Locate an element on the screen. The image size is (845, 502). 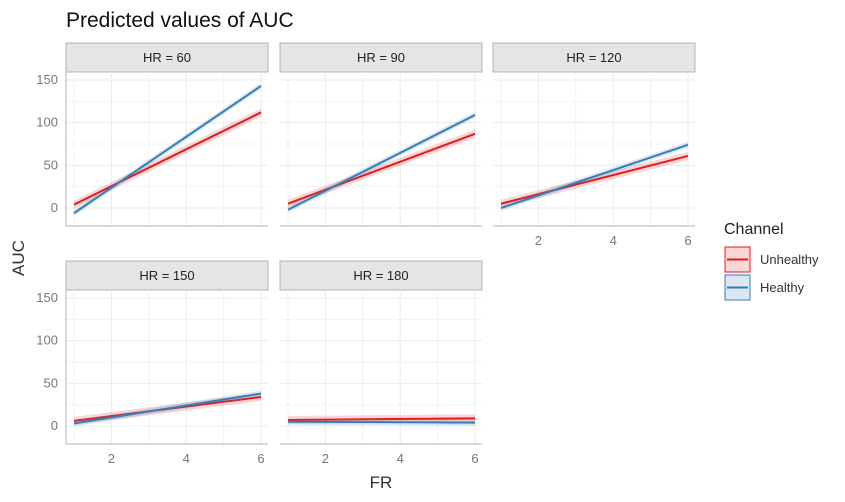
facet-strip-label: HR = 120 is located at coordinates (593, 57).